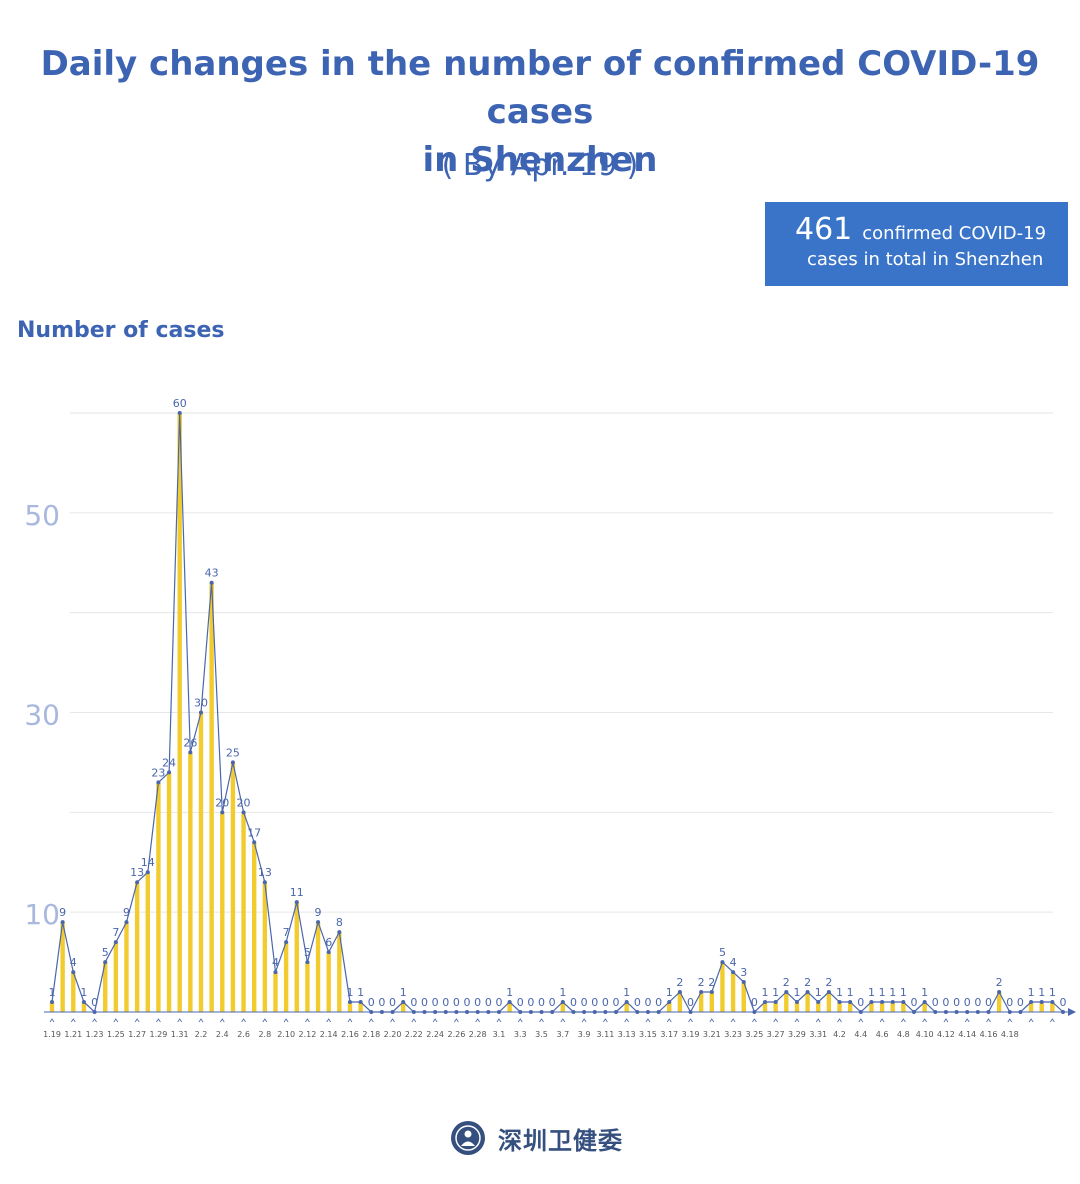 The width and height of the screenshot is (1080, 1184). What do you see at coordinates (882, 1034) in the screenshot?
I see `x-tick-label: 4.6` at bounding box center [882, 1034].